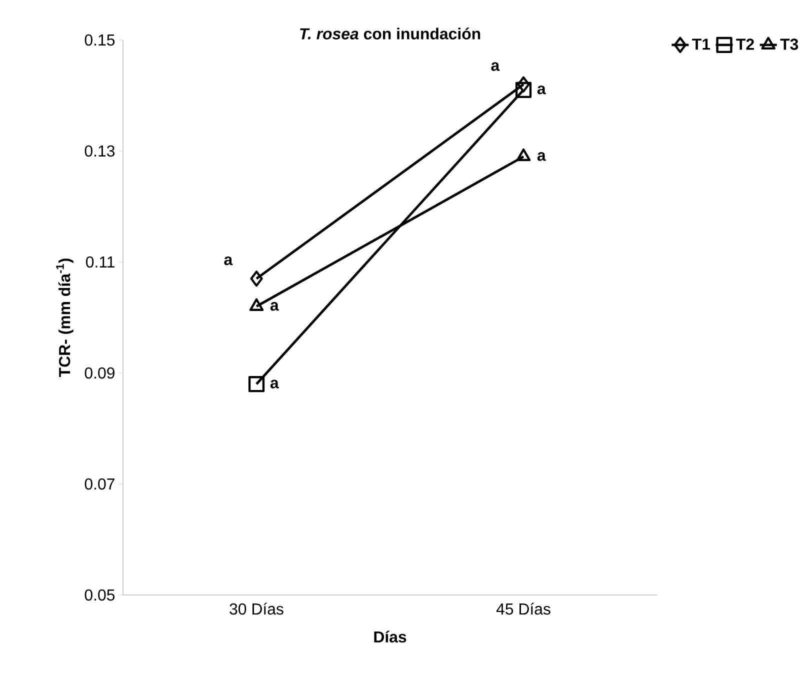 This screenshot has width=805, height=673. I want to click on y-tick-label: 0.09, so click(99, 373).